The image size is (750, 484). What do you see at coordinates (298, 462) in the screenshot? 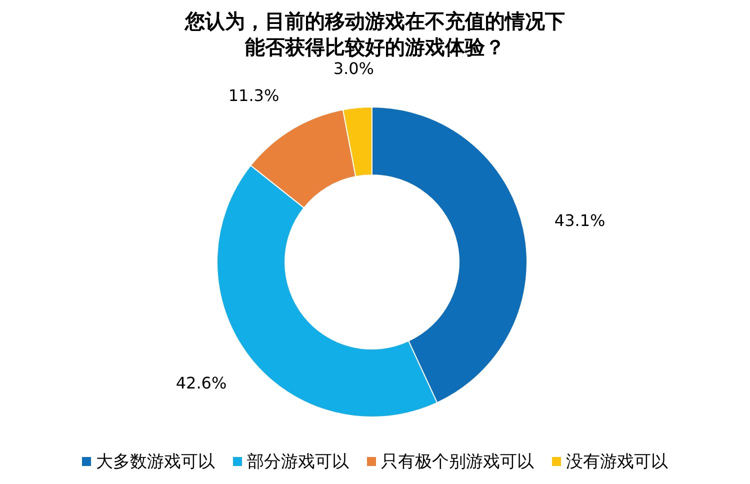
I see `legend-label: 部分游戏可以` at bounding box center [298, 462].